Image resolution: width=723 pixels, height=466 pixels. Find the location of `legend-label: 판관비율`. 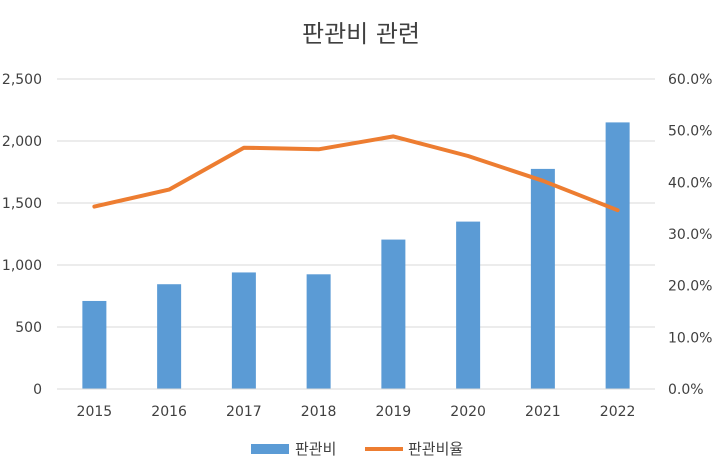

legend-label: 판관비율 is located at coordinates (435, 449).